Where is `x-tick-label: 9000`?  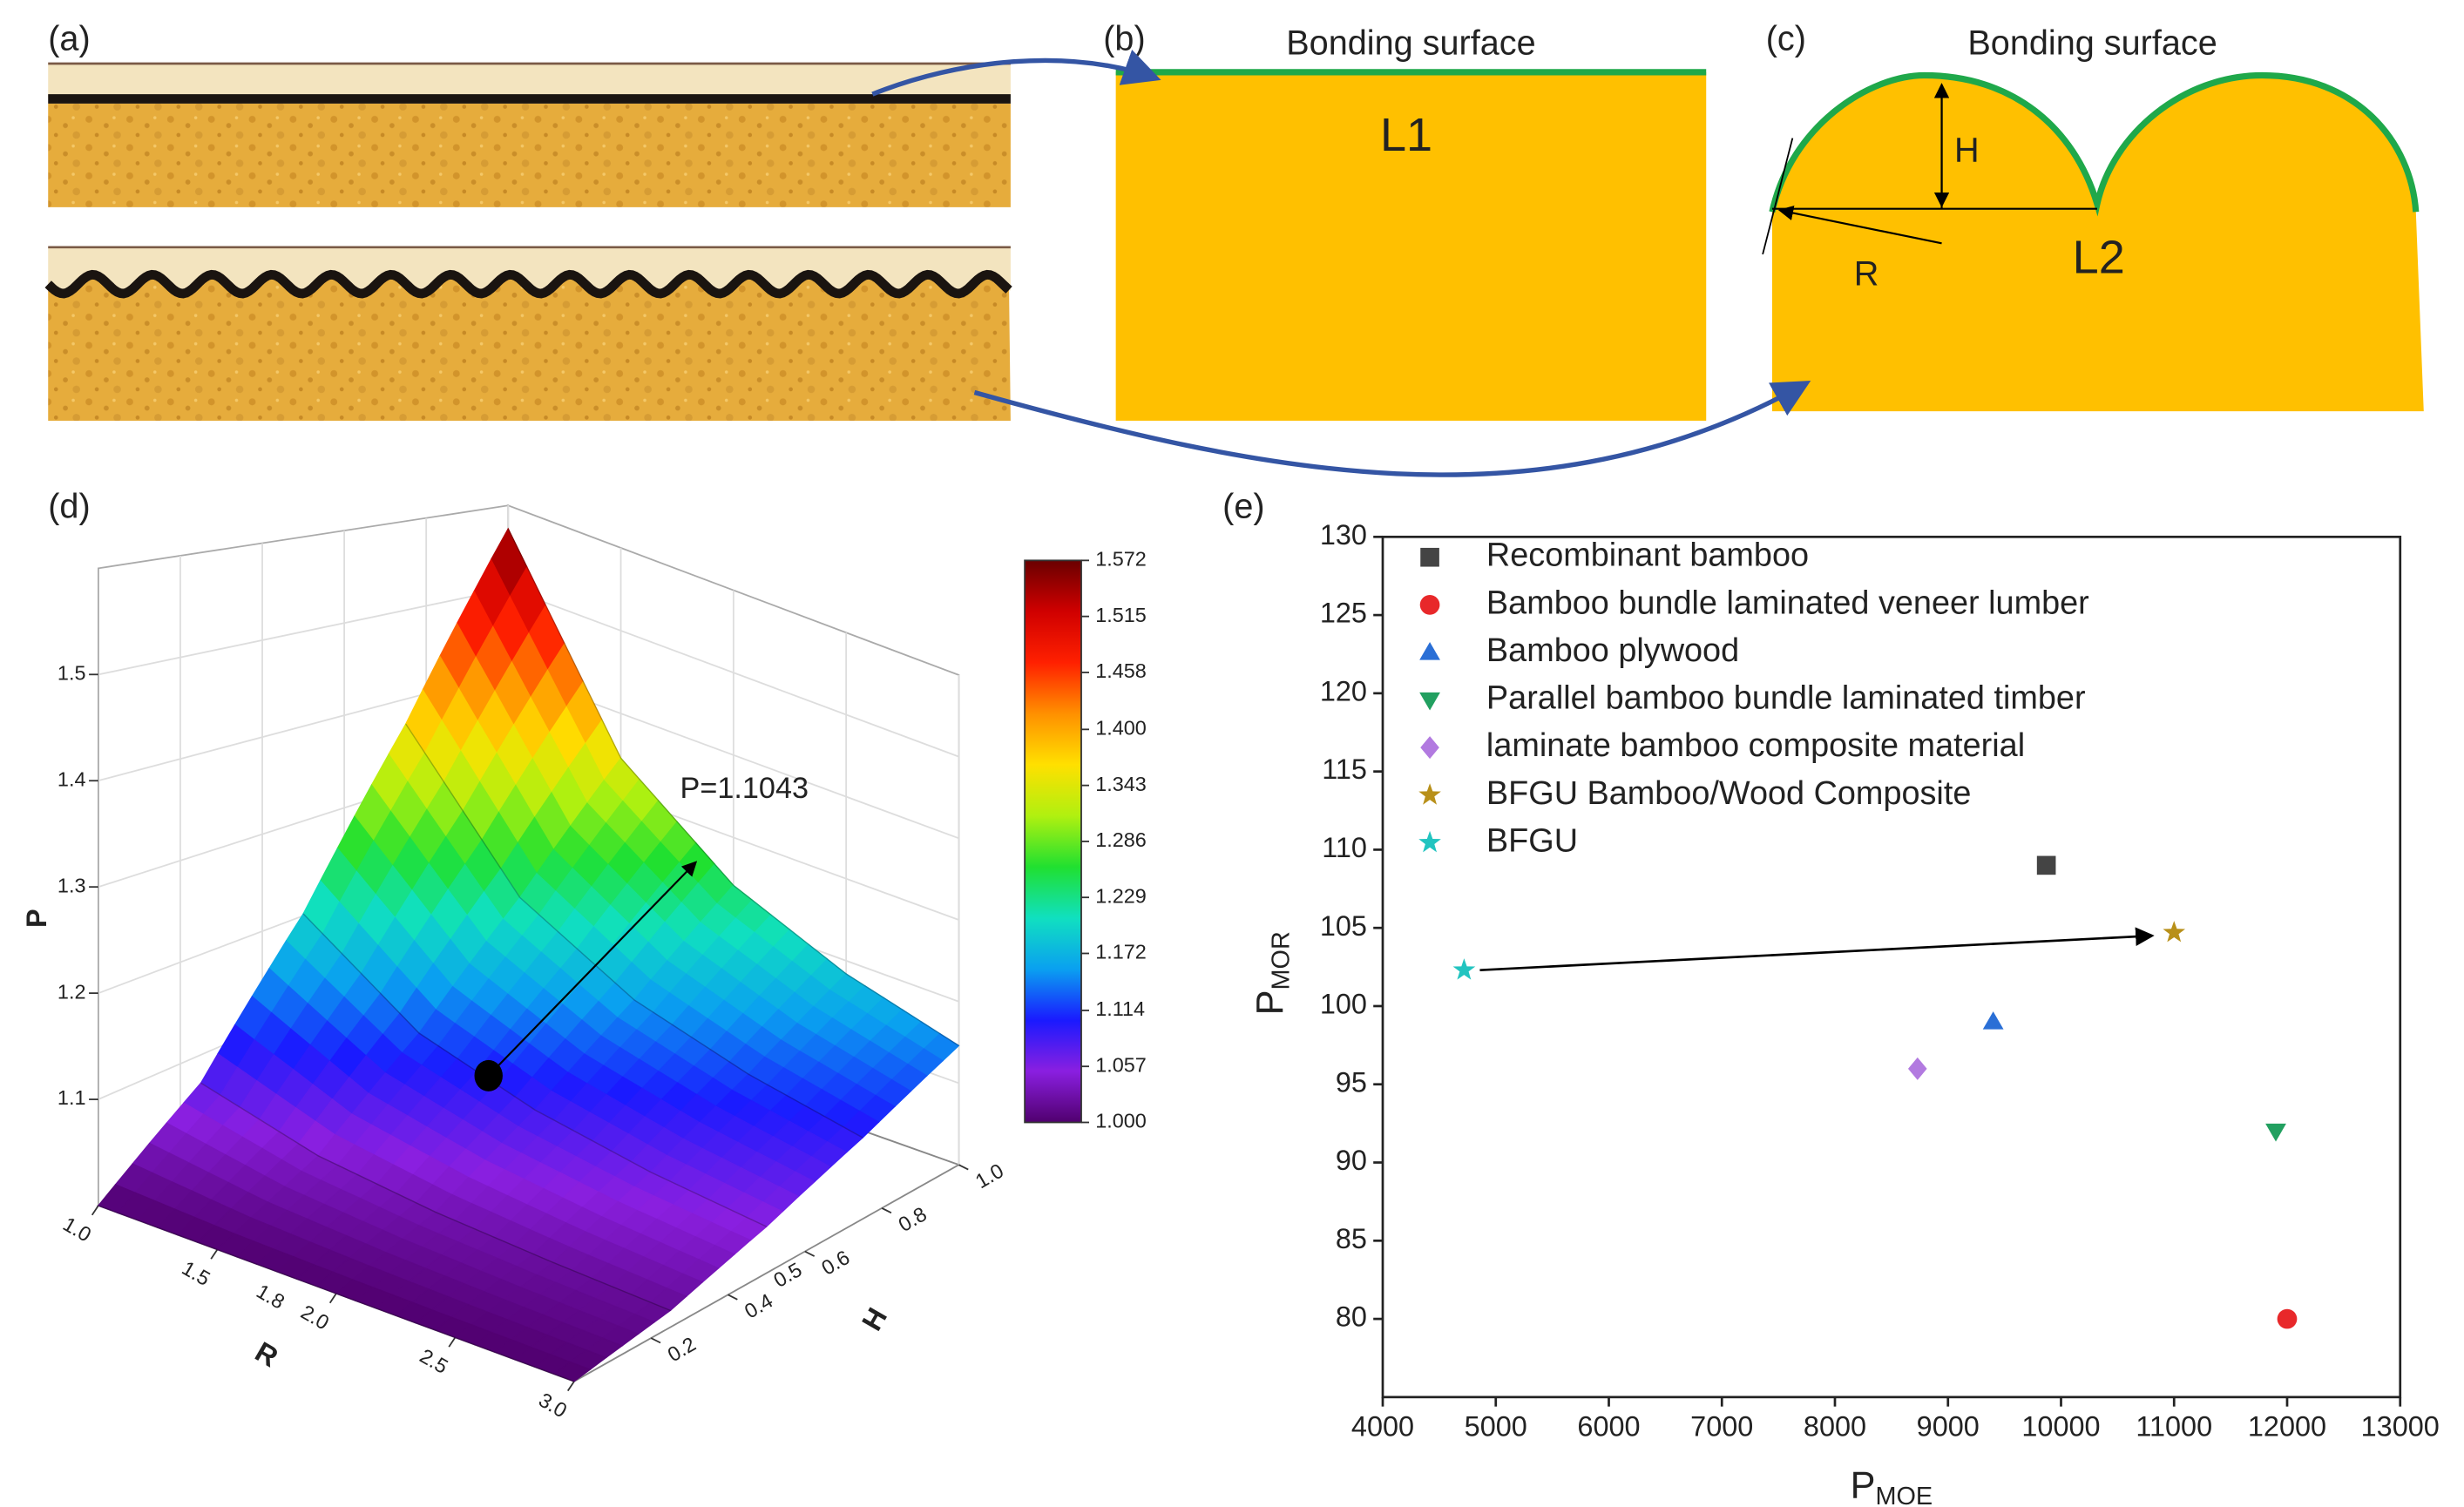 x-tick-label: 9000 is located at coordinates (1948, 1426).